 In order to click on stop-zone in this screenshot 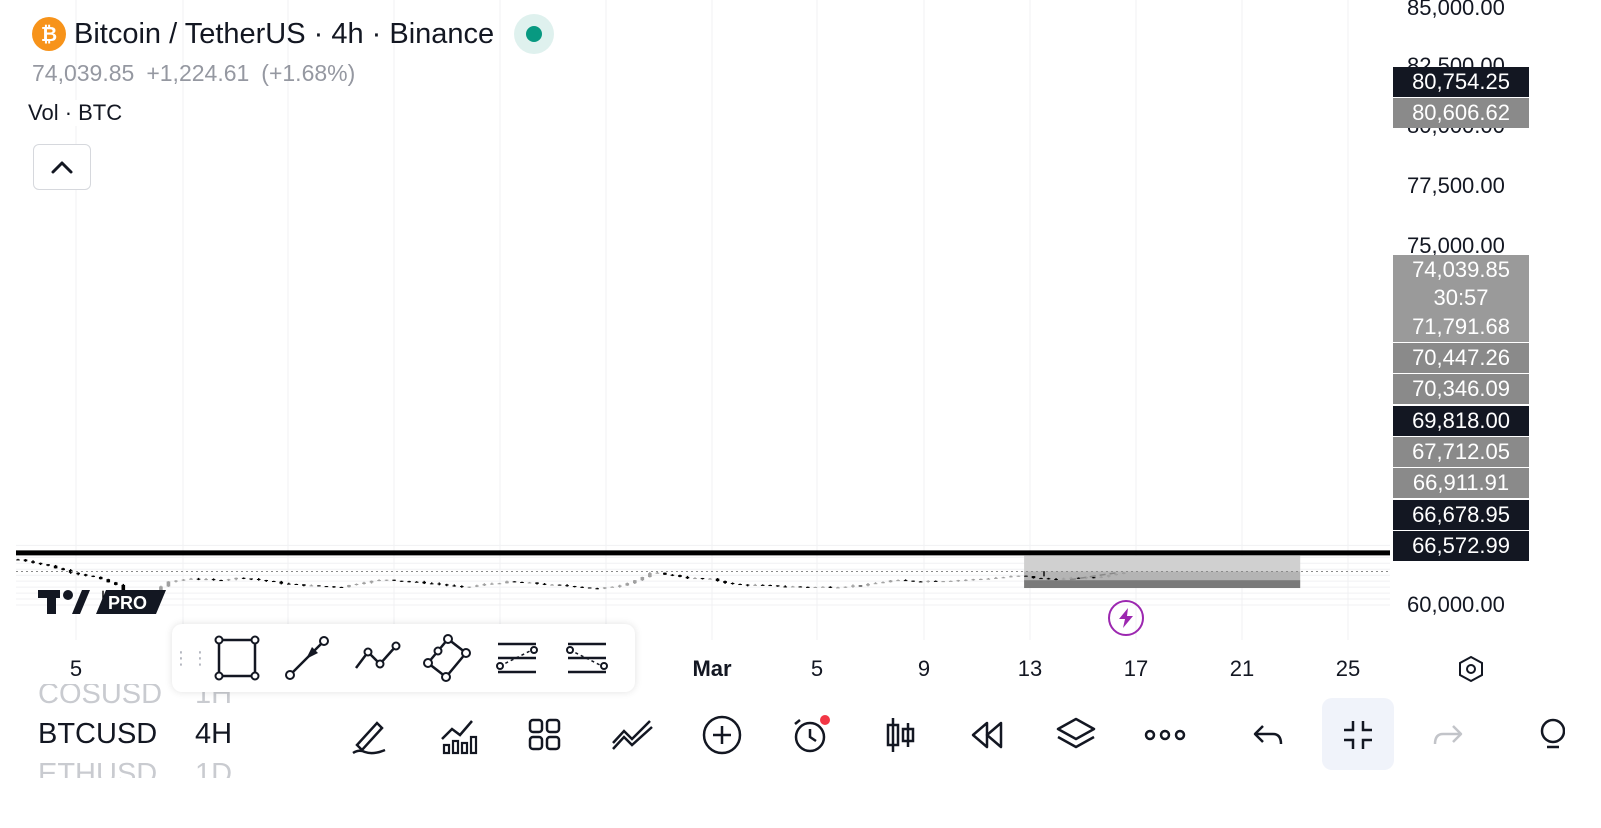, I will do `click(1162, 584)`.